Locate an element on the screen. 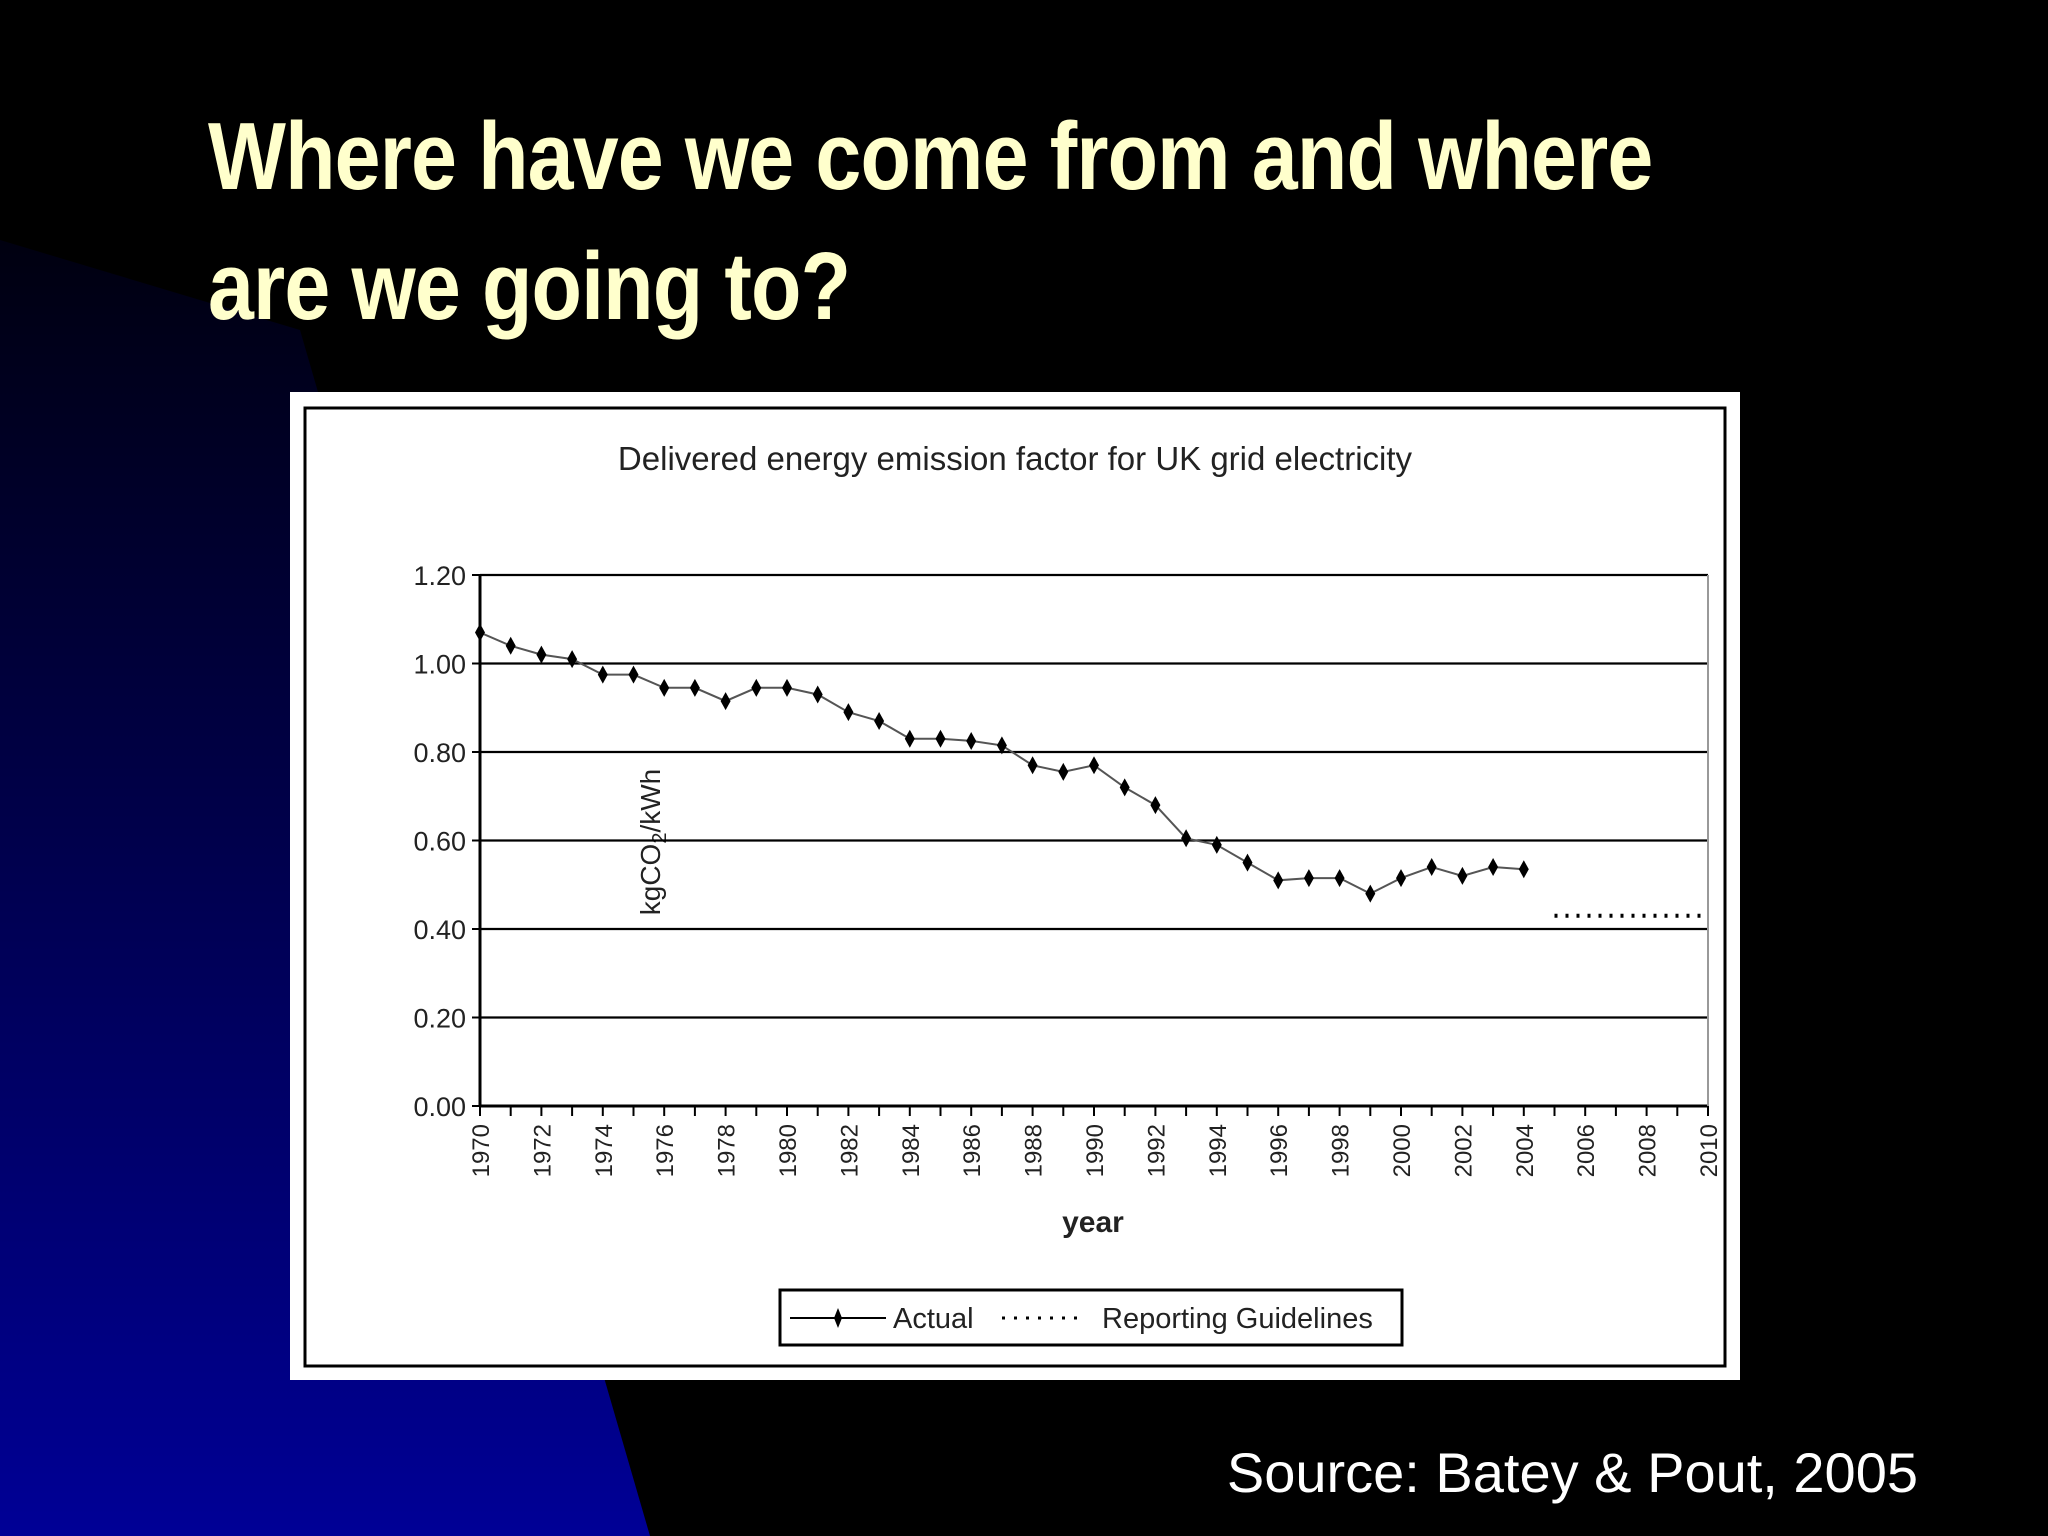 The height and width of the screenshot is (1536, 2048). y-tick-label: 1.00 is located at coordinates (439, 665).